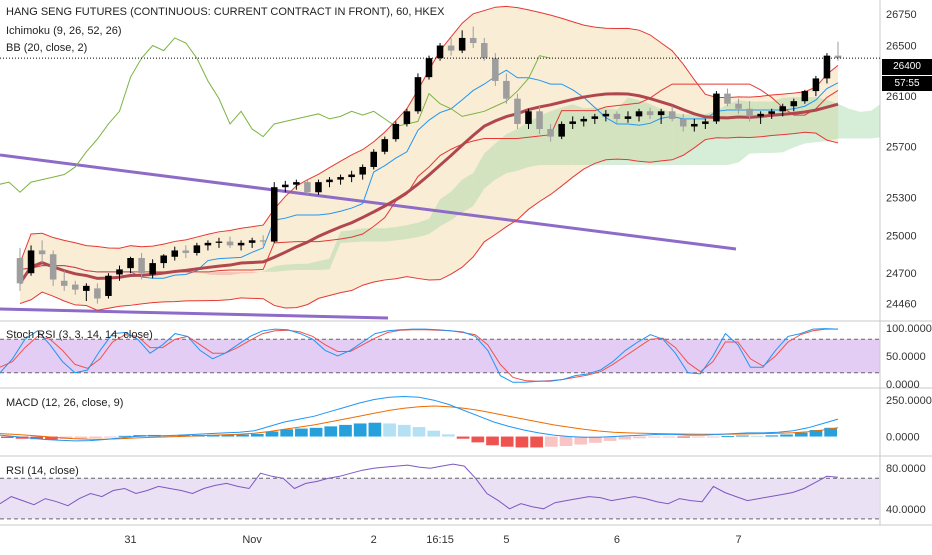 This screenshot has height=555, width=932. What do you see at coordinates (903, 438) in the screenshot?
I see `macd-axis-label: 0.0000` at bounding box center [903, 438].